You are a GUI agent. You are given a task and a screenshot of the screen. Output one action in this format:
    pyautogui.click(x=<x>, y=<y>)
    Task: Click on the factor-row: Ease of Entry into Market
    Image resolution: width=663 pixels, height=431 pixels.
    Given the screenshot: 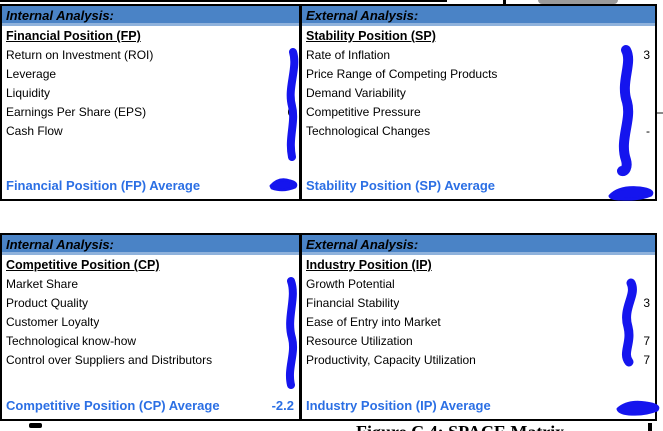 What is the action you would take?
    pyautogui.click(x=478, y=322)
    